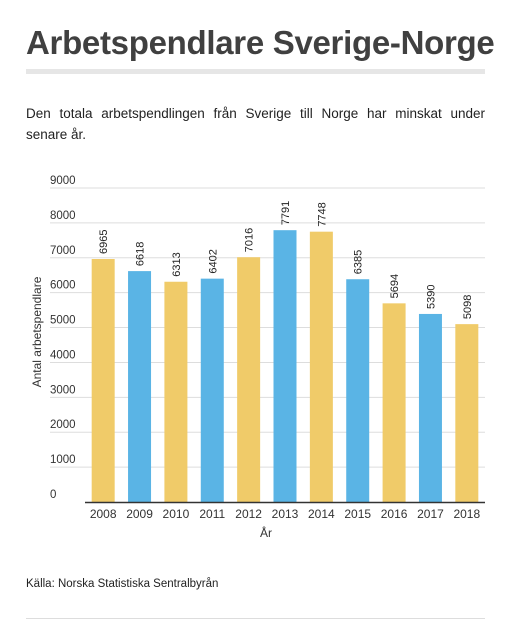 This screenshot has height=623, width=507. I want to click on x-tick-label: 2011, so click(212, 514).